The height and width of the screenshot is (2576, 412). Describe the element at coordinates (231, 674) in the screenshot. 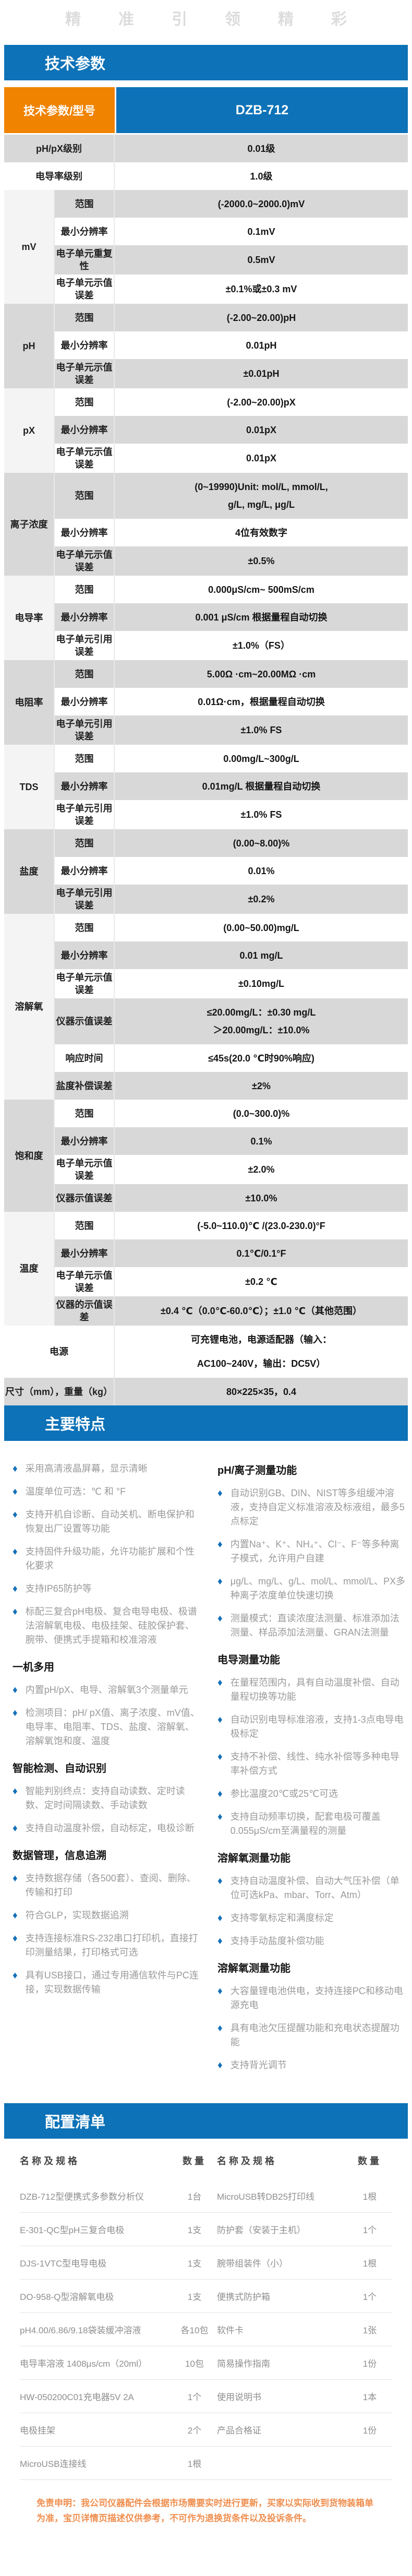

I see `spec-row: 范围 5.00Ω ·cm~20.00MΩ ·cm` at that location.